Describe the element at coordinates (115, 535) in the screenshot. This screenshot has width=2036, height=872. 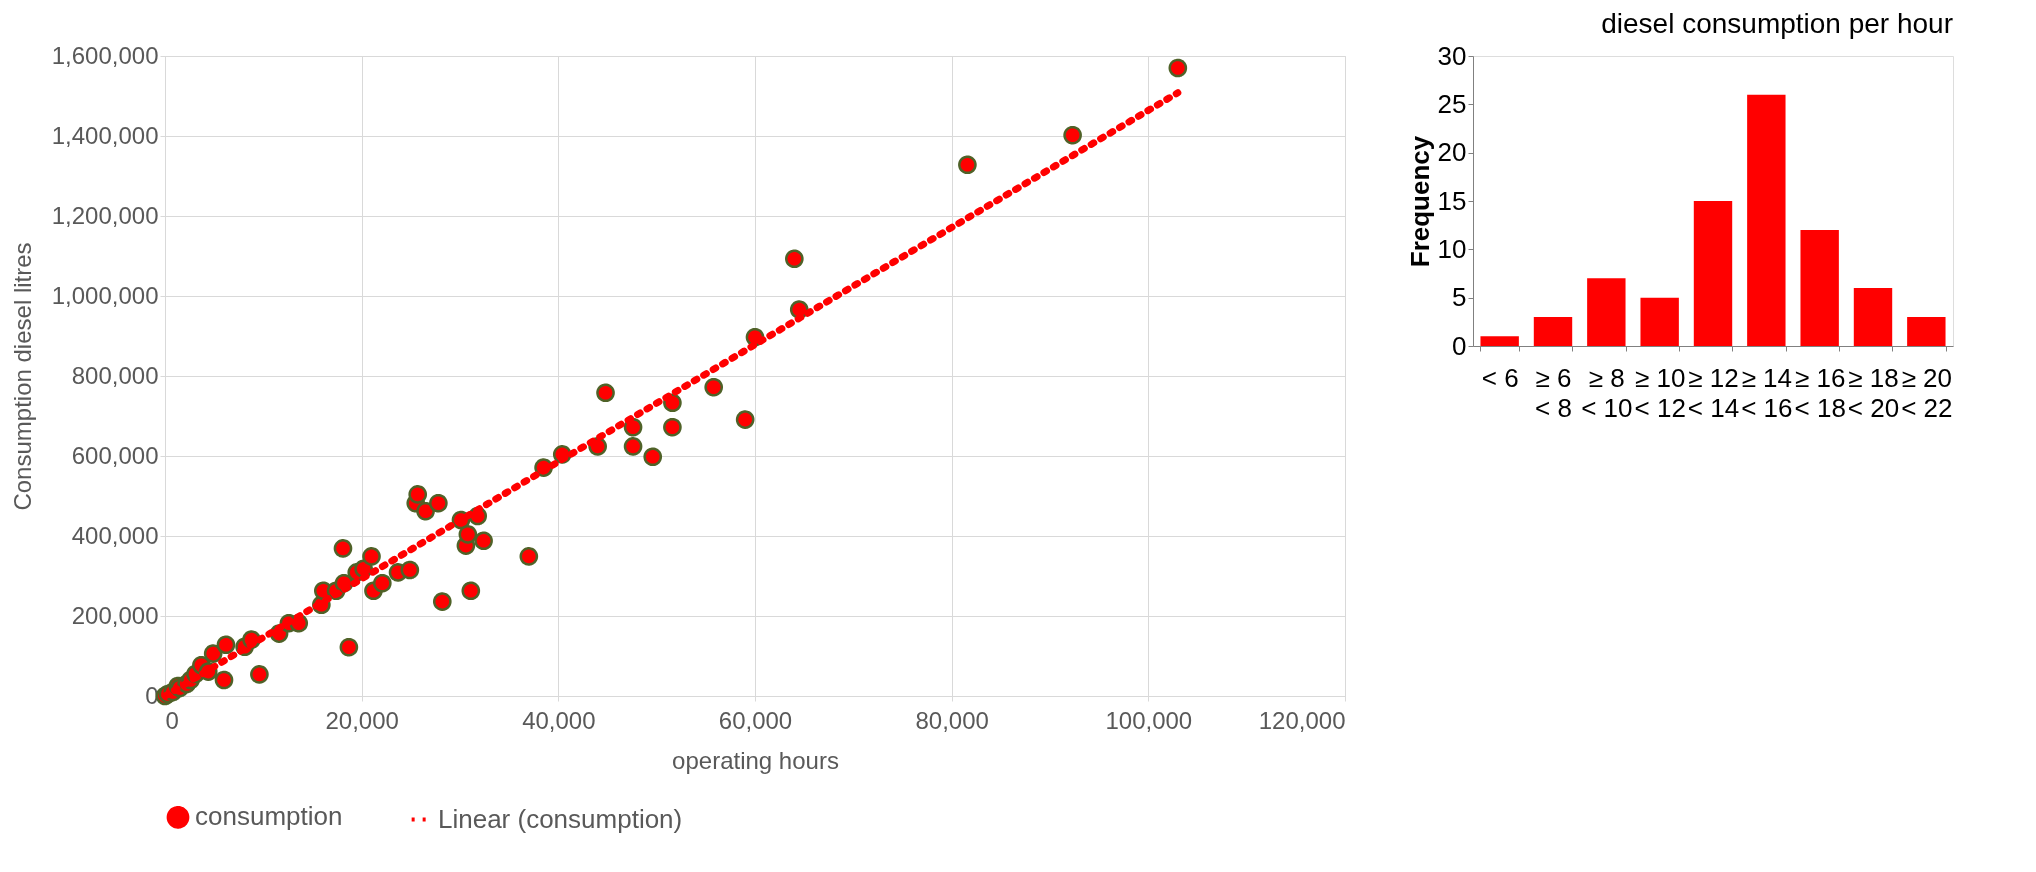
I see `y-tick-label: 400,000` at that location.